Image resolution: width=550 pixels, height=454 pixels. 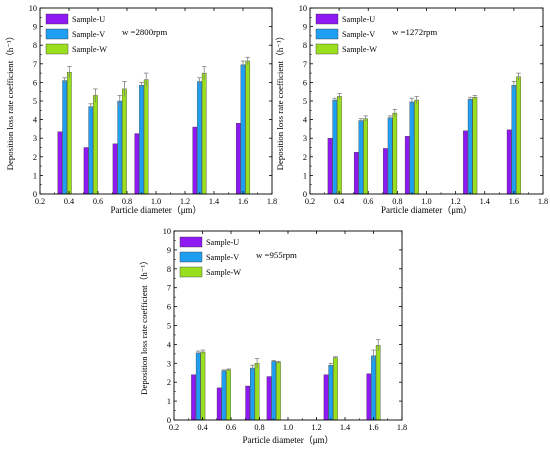 What do you see at coordinates (88, 34) in the screenshot?
I see `legend-label: Sample-V` at bounding box center [88, 34].